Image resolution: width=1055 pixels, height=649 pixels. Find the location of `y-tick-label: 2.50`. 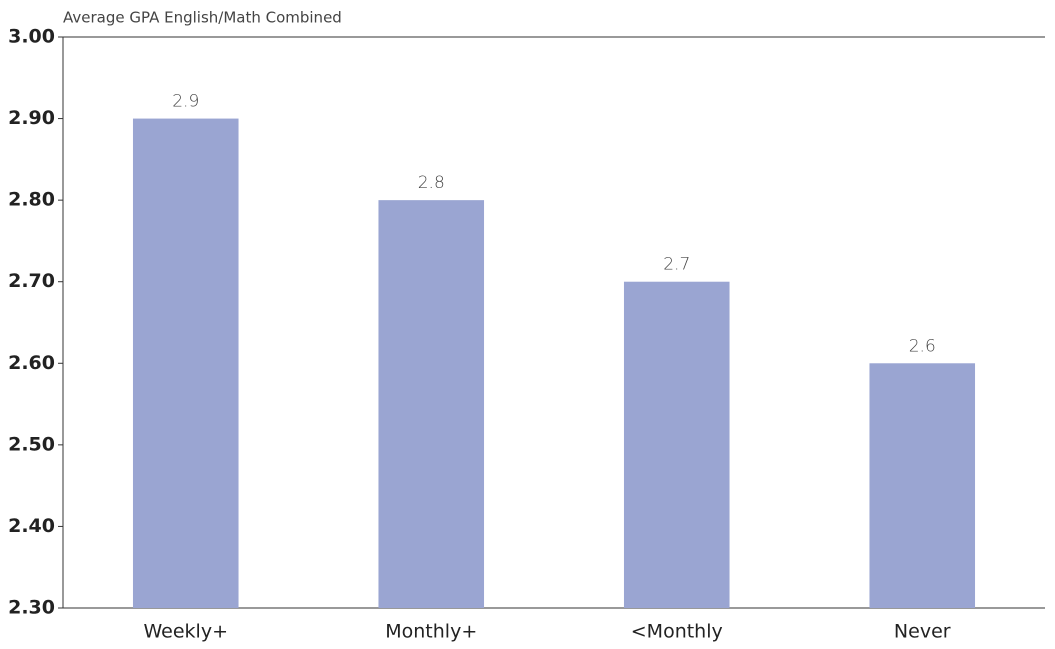

y-tick-label: 2.50 is located at coordinates (31, 444).